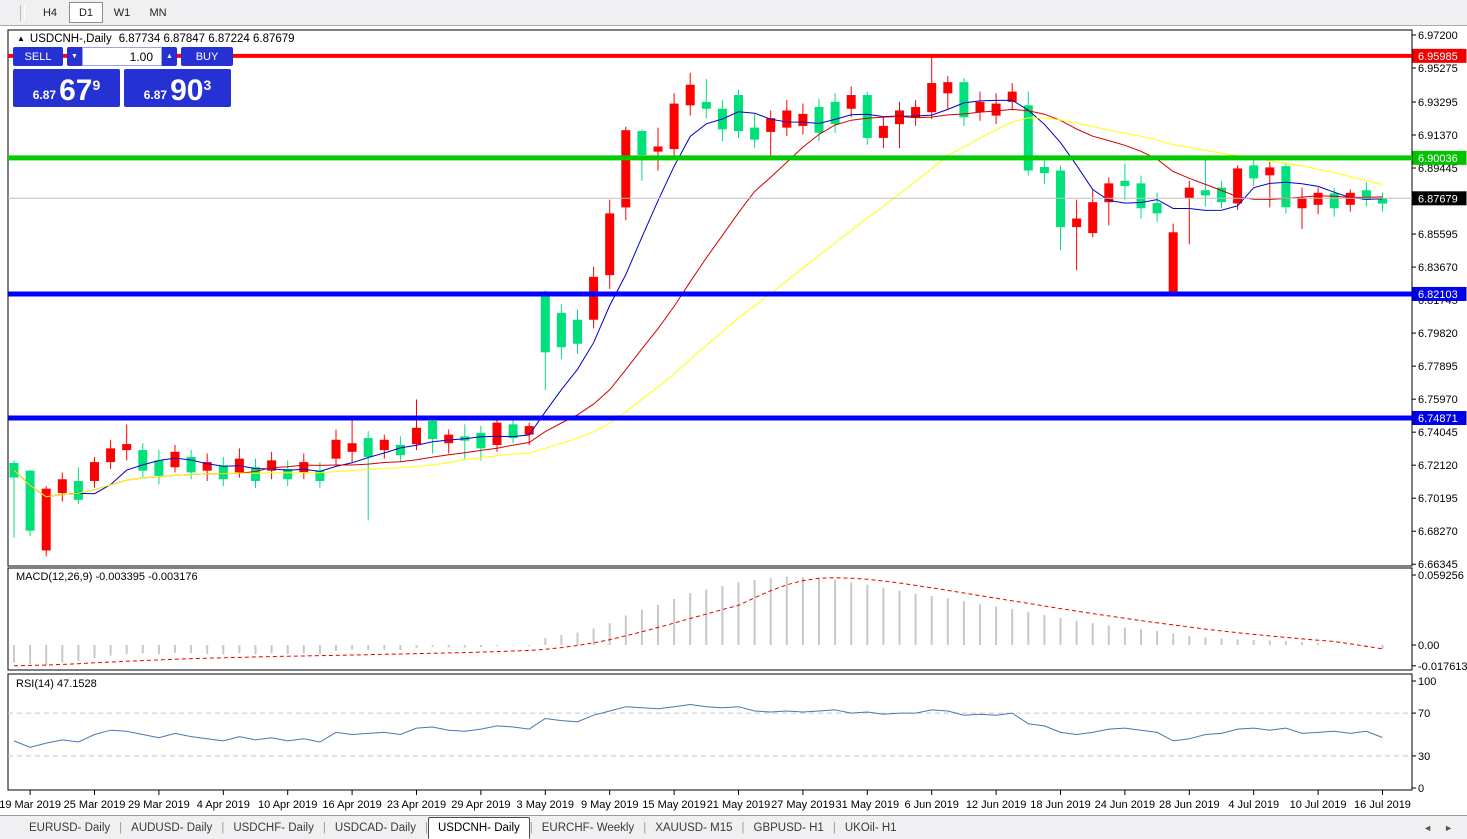 This screenshot has height=839, width=1467. What do you see at coordinates (22, 12) in the screenshot?
I see `toolbar-grip` at bounding box center [22, 12].